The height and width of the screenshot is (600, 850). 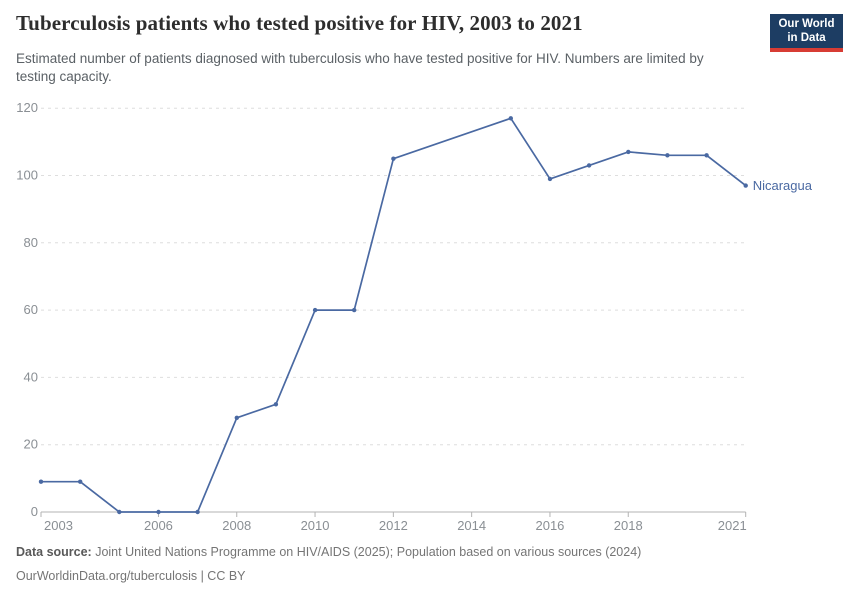 What do you see at coordinates (31, 242) in the screenshot?
I see `y-axis-label-80: 80` at bounding box center [31, 242].